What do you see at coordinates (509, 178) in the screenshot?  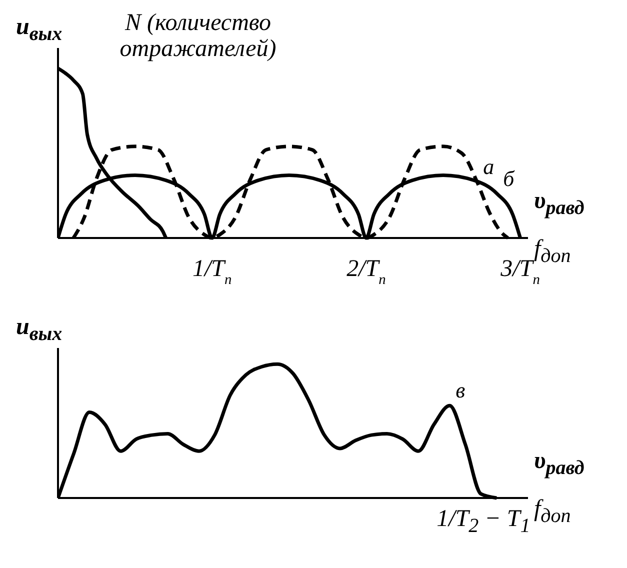 I see `series-label: б` at bounding box center [509, 178].